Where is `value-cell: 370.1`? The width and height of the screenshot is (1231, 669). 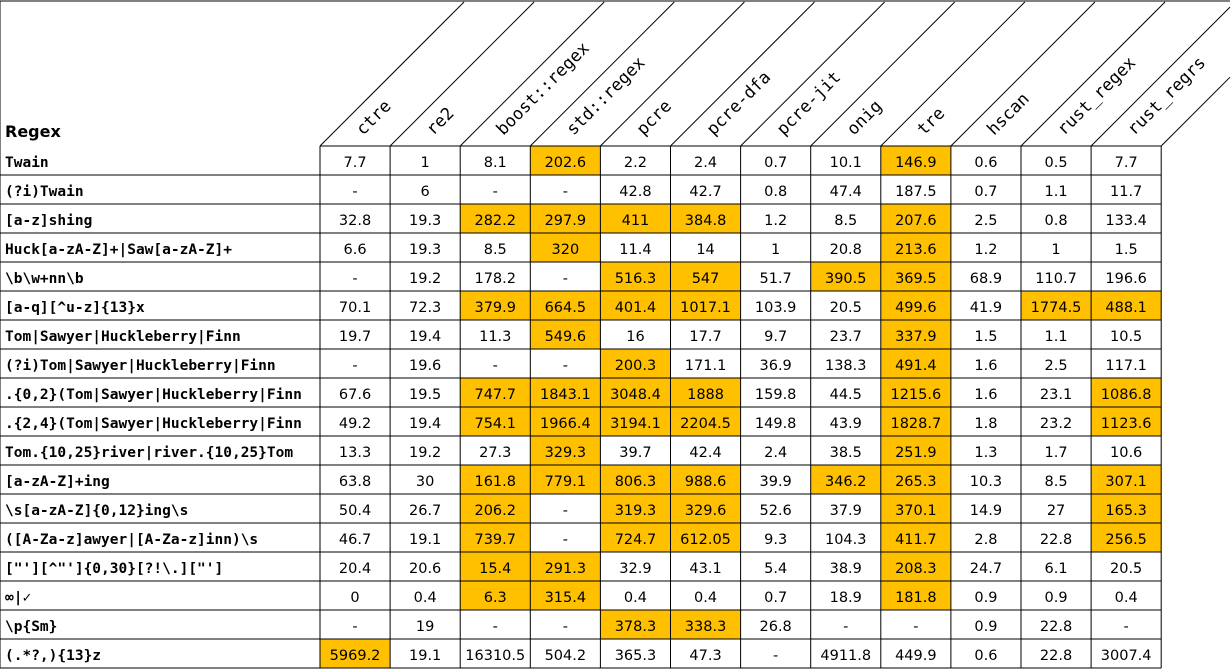
value-cell: 370.1 is located at coordinates (916, 511).